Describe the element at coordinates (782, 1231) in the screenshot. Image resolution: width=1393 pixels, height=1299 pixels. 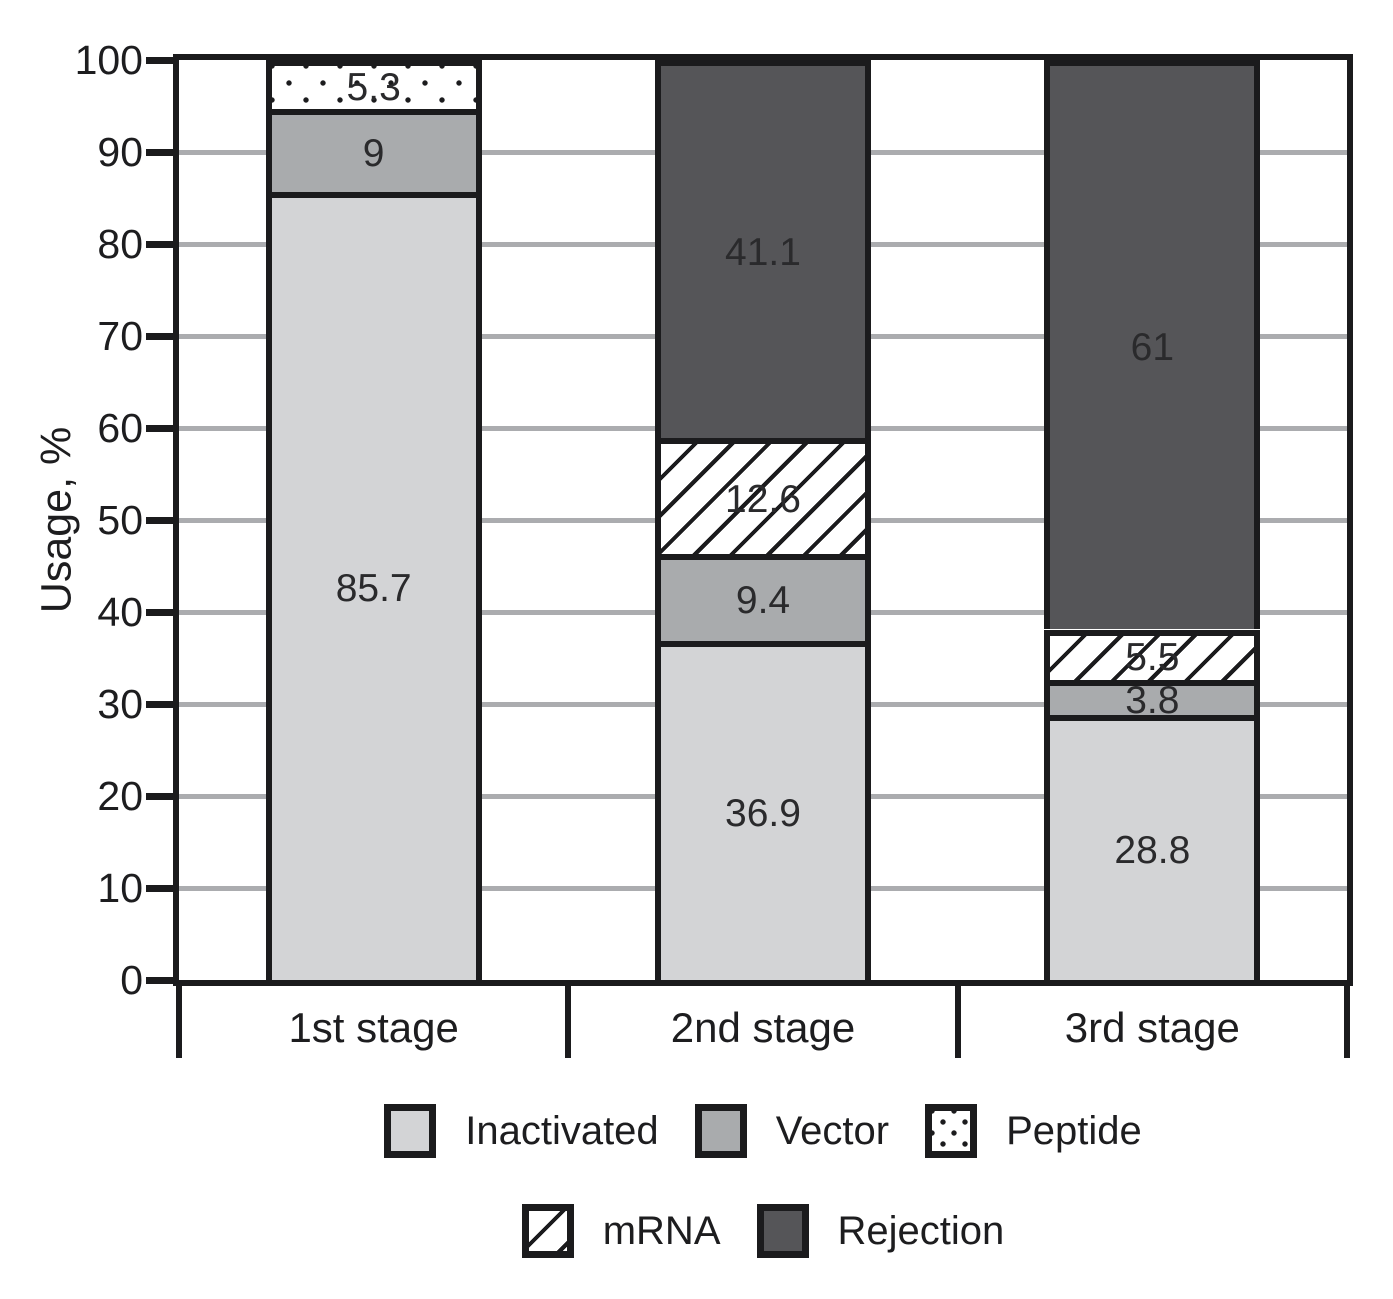
I see `legend-swatch-rejection` at that location.